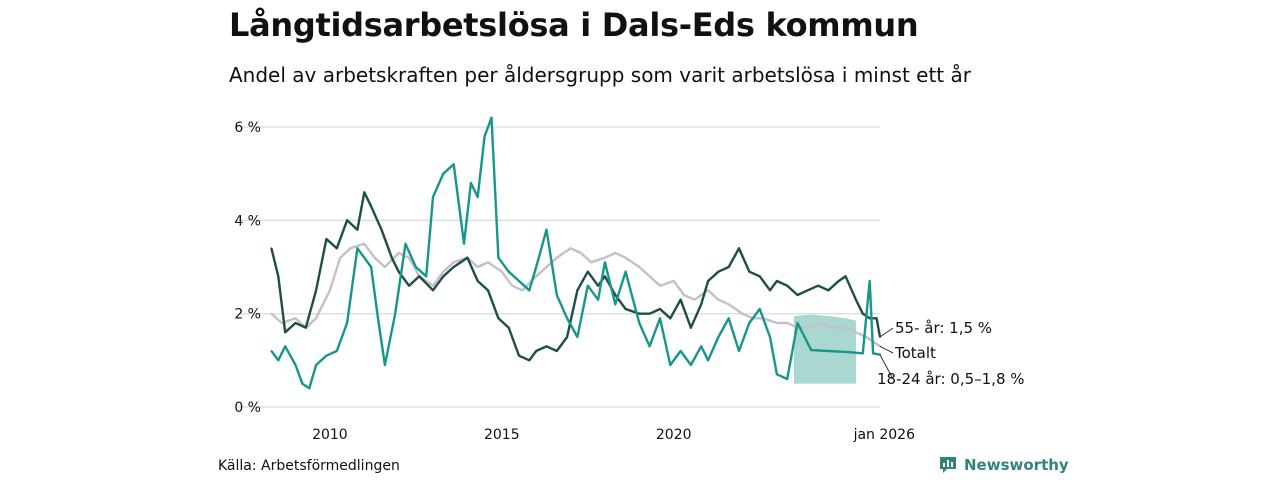  What do you see at coordinates (247, 268) in the screenshot?
I see `y-axis-ticks: 0 % 2 % 4 % 6 %` at bounding box center [247, 268].